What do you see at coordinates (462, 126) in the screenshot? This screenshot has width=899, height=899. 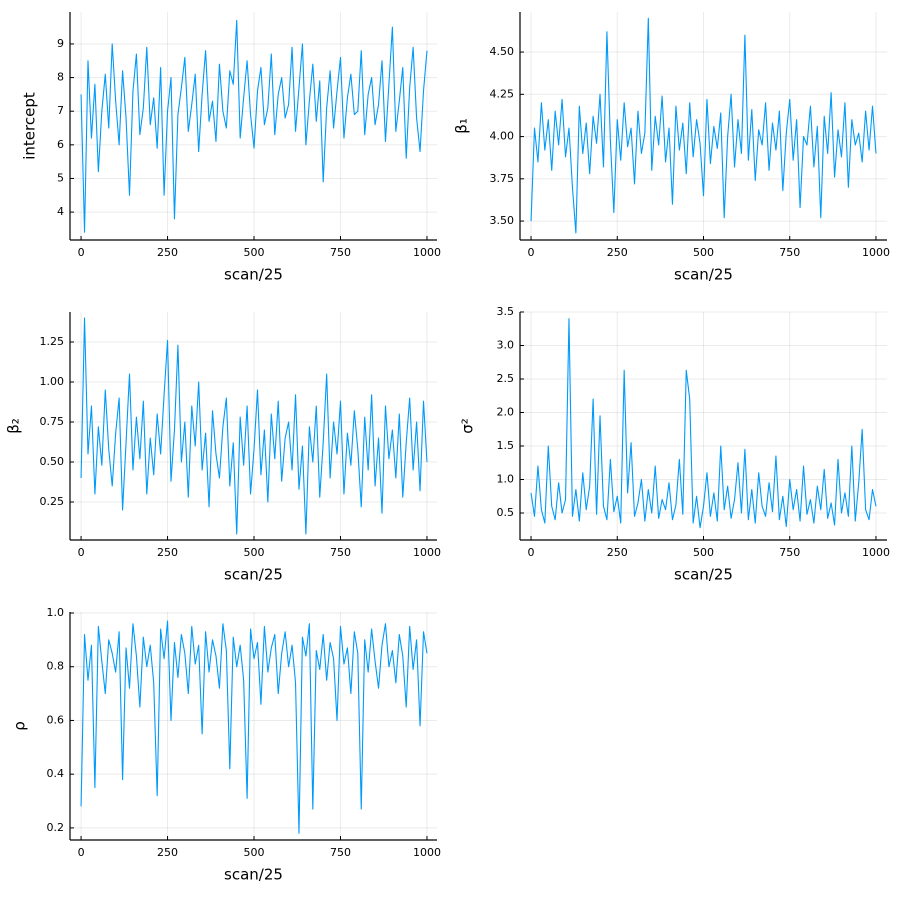 I see `y-axis-label: β₁` at bounding box center [462, 126].